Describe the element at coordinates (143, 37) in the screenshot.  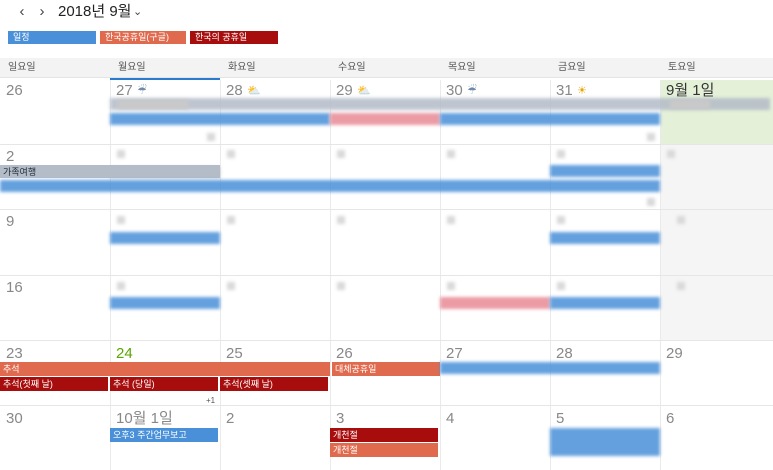
I see `calendar-chip-google-holiday: 한국공휴일(구글)` at that location.